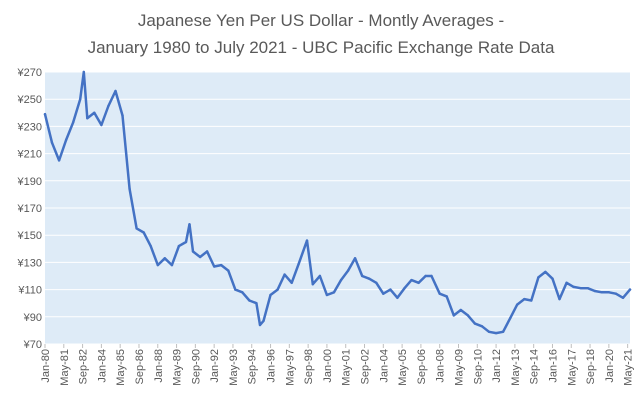 The height and width of the screenshot is (405, 642). What do you see at coordinates (140, 366) in the screenshot?
I see `x-tick-label: Sep-86` at bounding box center [140, 366].